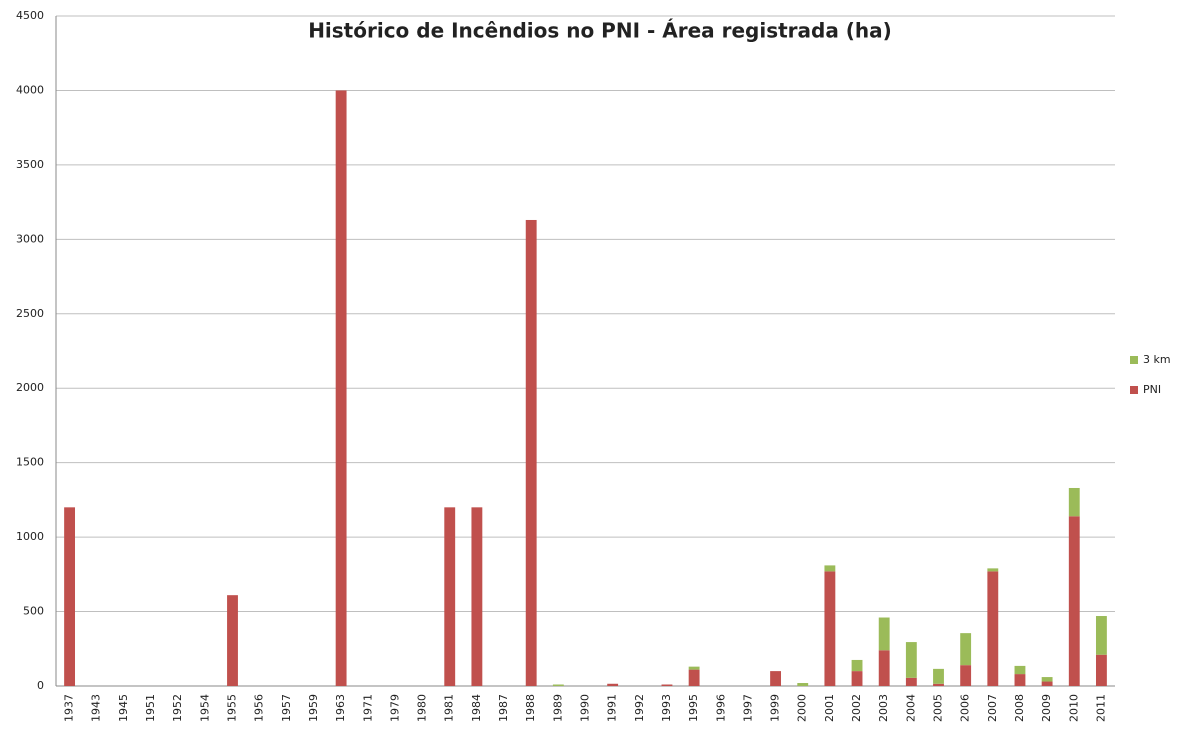 The width and height of the screenshot is (1191, 737). What do you see at coordinates (1019, 708) in the screenshot?
I see `x-tick-label: 2008` at bounding box center [1019, 708].